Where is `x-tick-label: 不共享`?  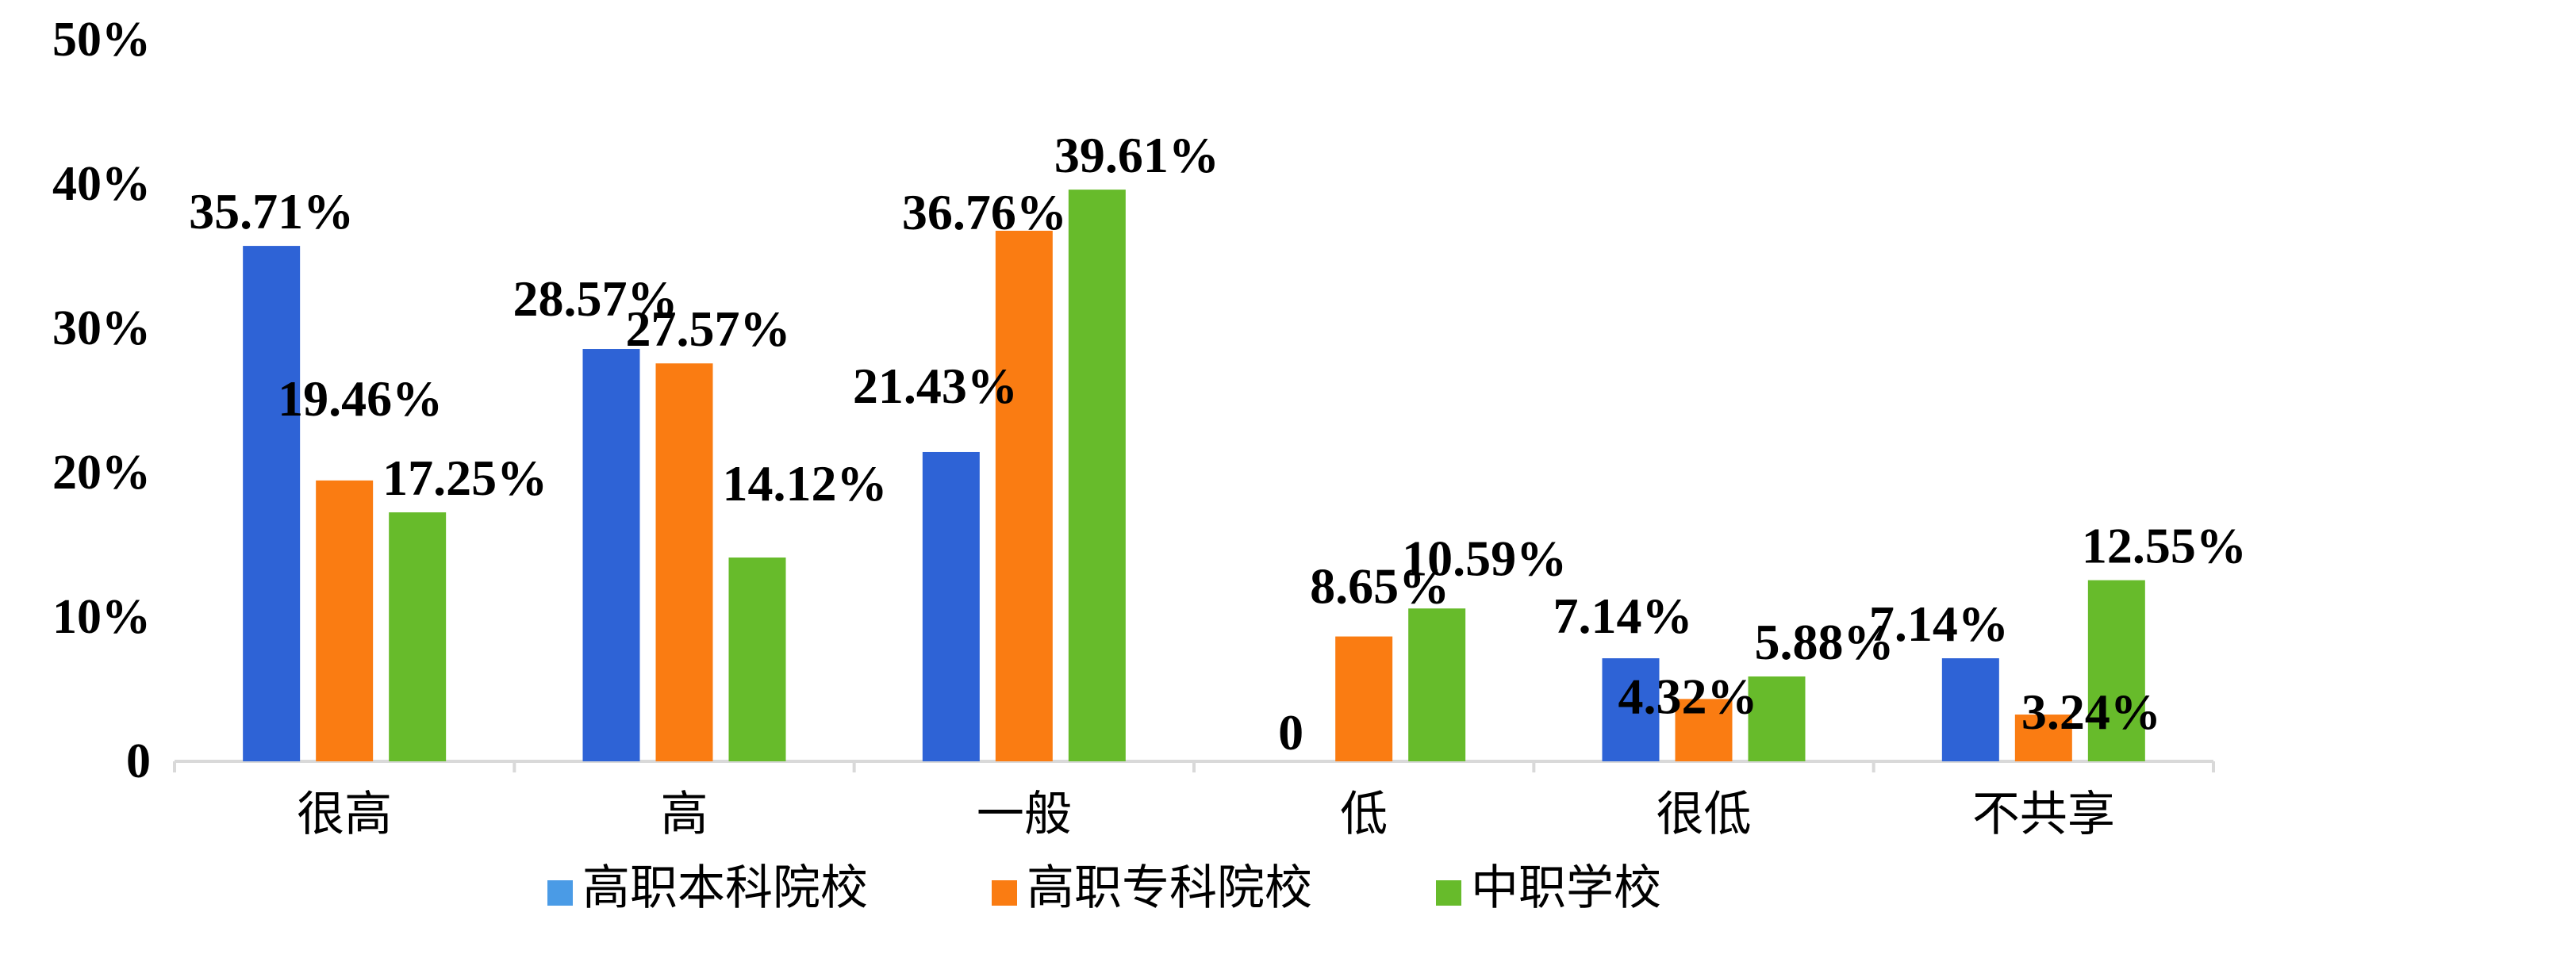
x-tick-label: 不共享 is located at coordinates (2043, 814).